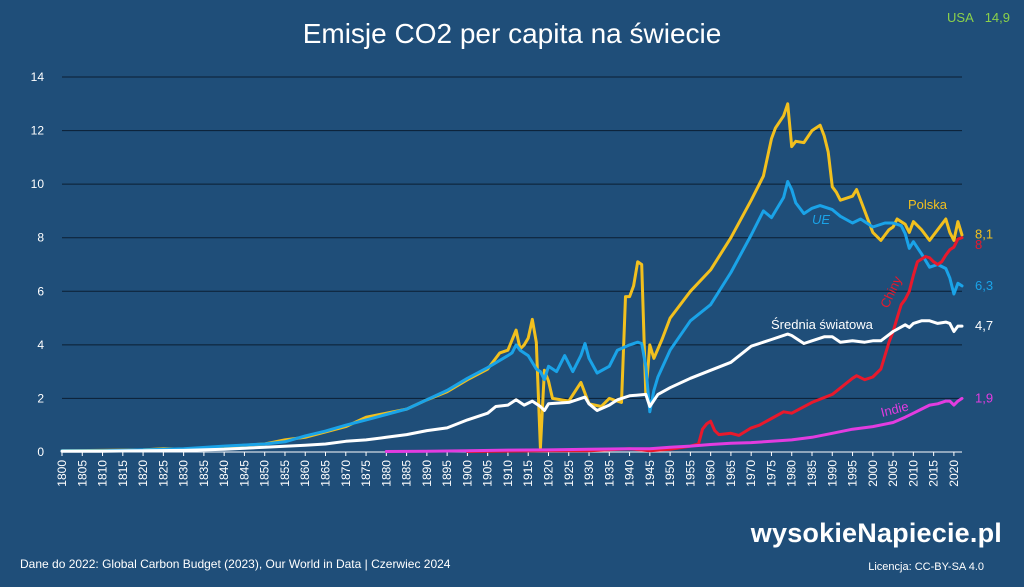 This screenshot has height=587, width=1024. What do you see at coordinates (913, 473) in the screenshot?
I see `x-tick-label: 2010` at bounding box center [913, 473].